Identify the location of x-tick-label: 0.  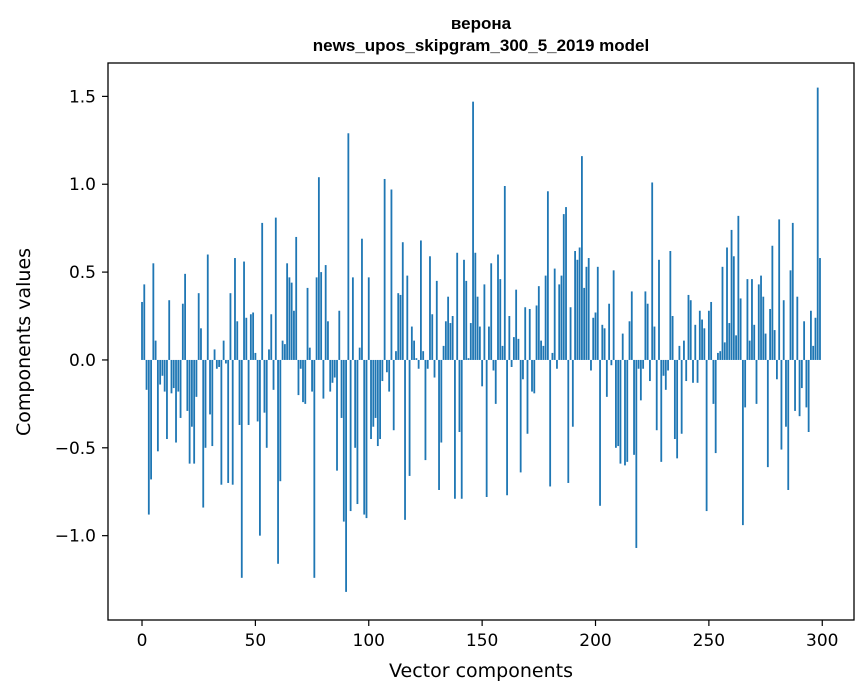
(142, 641).